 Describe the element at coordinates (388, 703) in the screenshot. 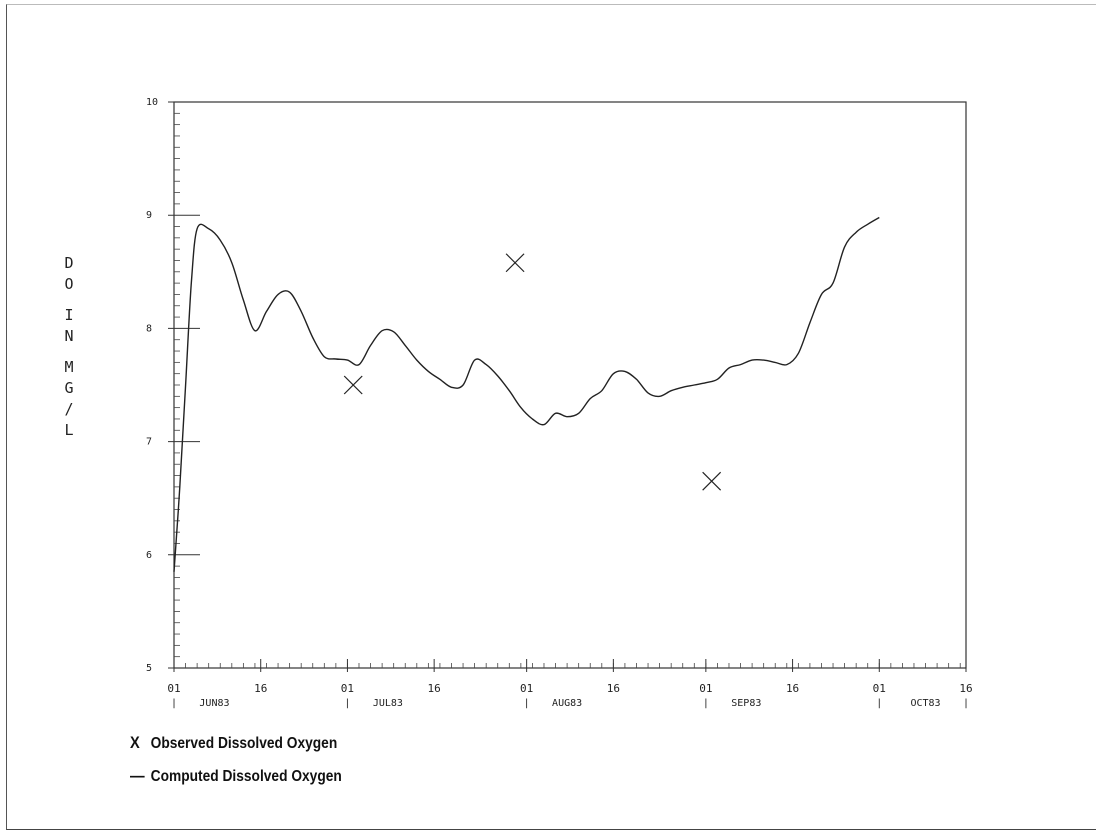

I see `month-label: JUL83` at that location.